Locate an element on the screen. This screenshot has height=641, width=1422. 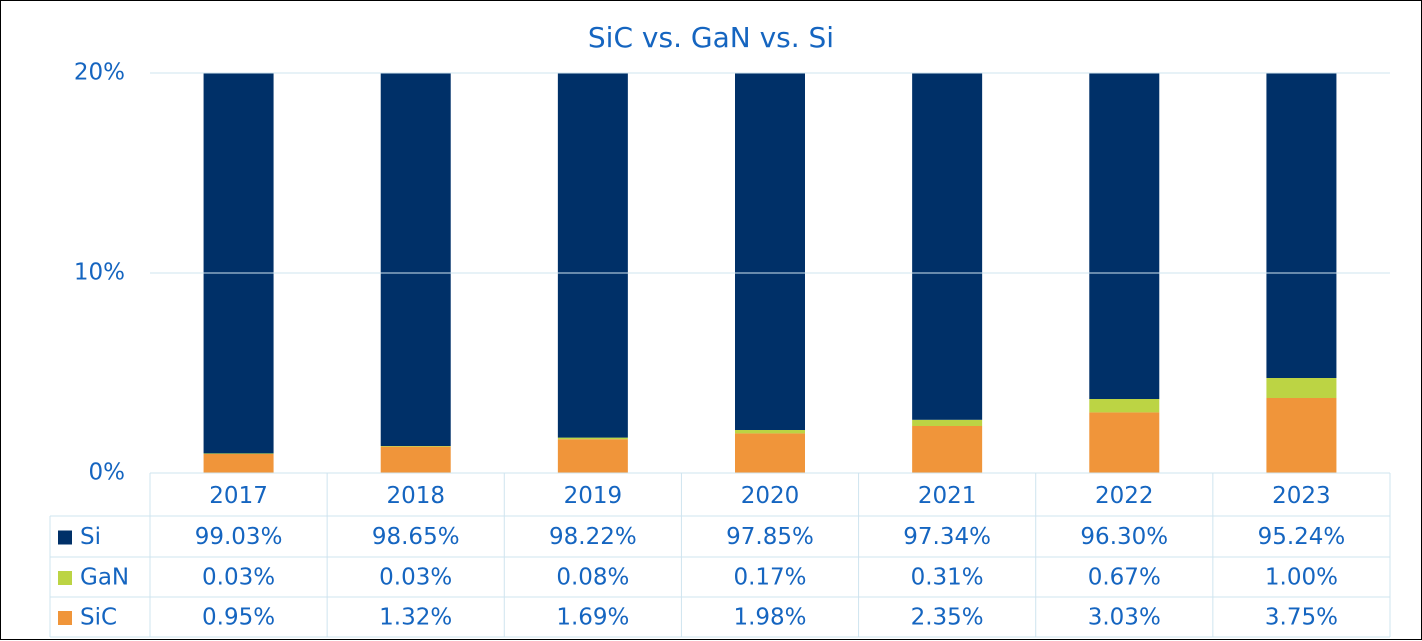
y-tick-label: 20% is located at coordinates (99, 73).